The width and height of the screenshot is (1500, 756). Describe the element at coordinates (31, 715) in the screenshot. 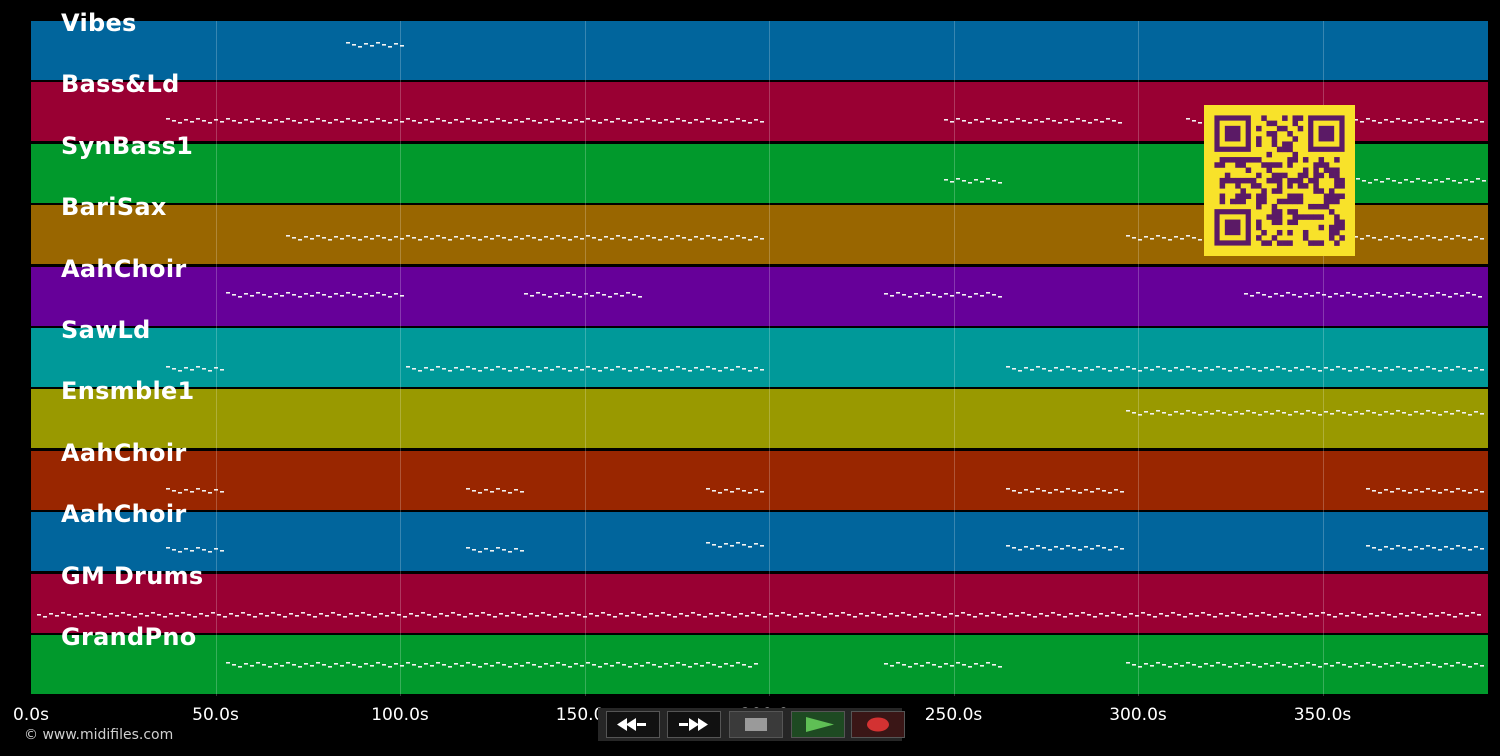

I see `time-tick-label: 0.0s` at that location.